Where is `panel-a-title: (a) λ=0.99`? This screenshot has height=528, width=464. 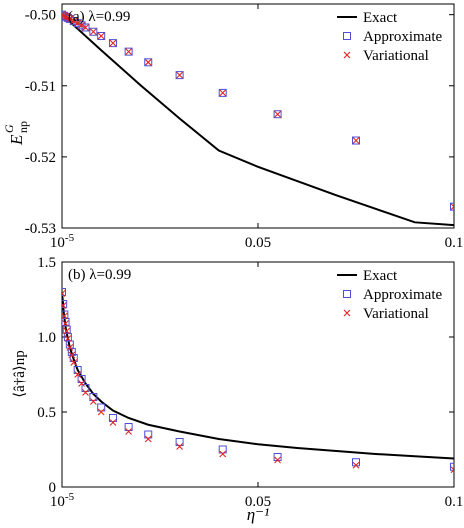 panel-a-title: (a) λ=0.99 is located at coordinates (99, 17).